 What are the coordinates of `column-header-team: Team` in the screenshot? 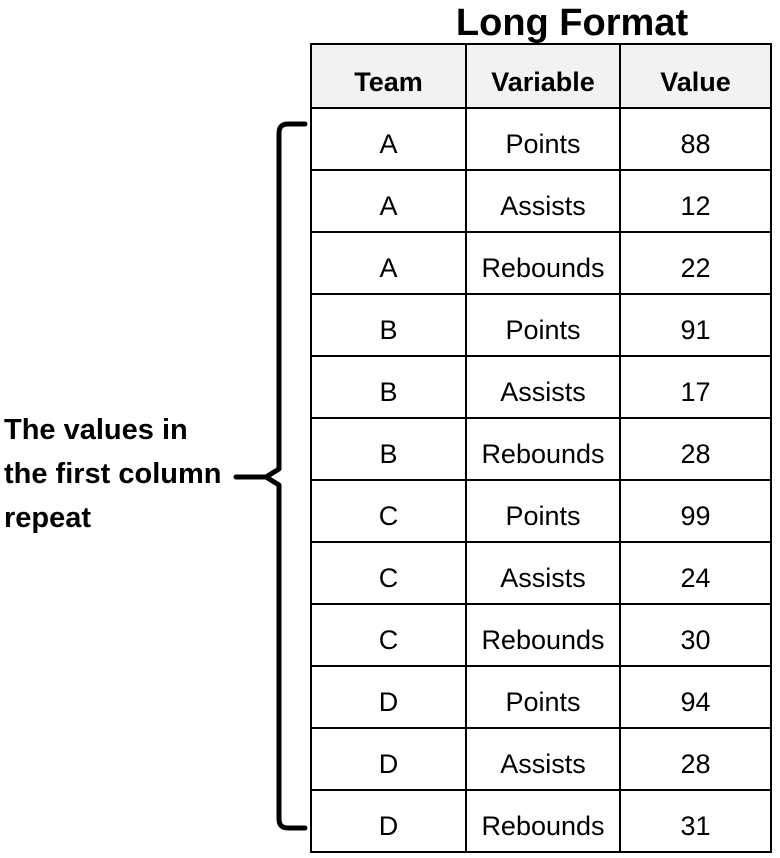 It's located at (388, 76).